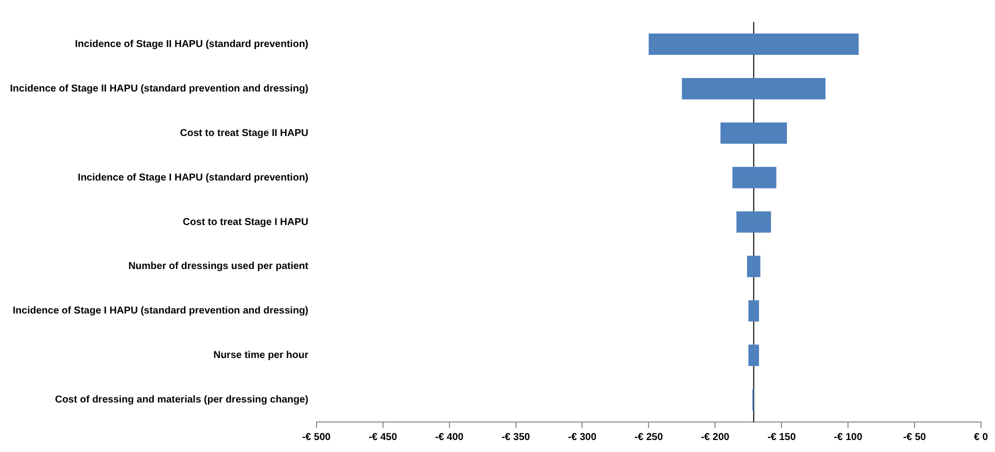 This screenshot has width=995, height=452. What do you see at coordinates (316, 437) in the screenshot?
I see `x-tick-label: -€ 500` at bounding box center [316, 437].